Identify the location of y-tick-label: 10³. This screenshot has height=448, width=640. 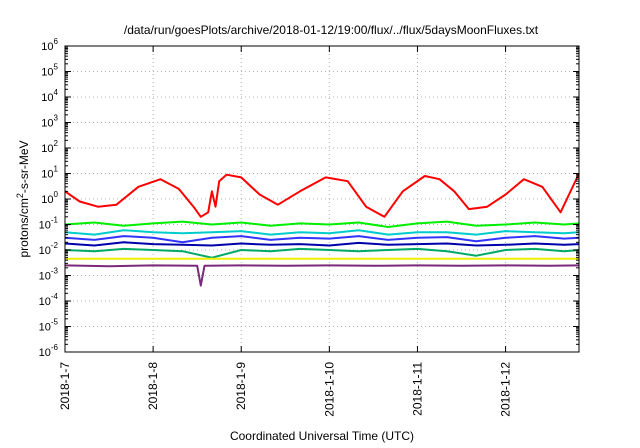
(49, 122).